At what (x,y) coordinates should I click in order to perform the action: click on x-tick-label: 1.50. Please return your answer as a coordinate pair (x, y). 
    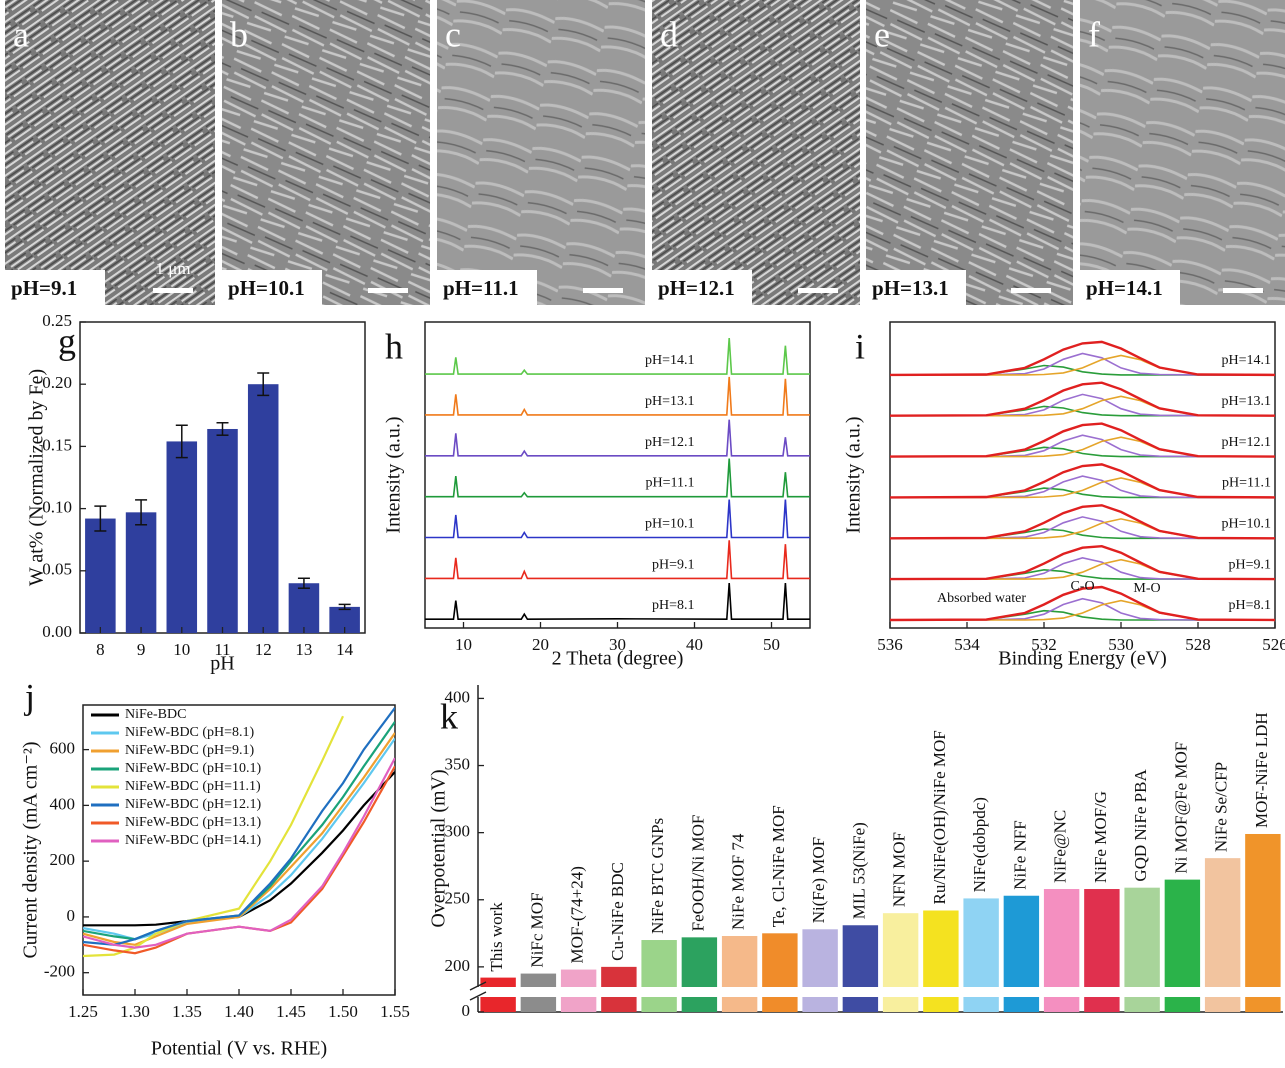
    Looking at the image, I should click on (343, 1011).